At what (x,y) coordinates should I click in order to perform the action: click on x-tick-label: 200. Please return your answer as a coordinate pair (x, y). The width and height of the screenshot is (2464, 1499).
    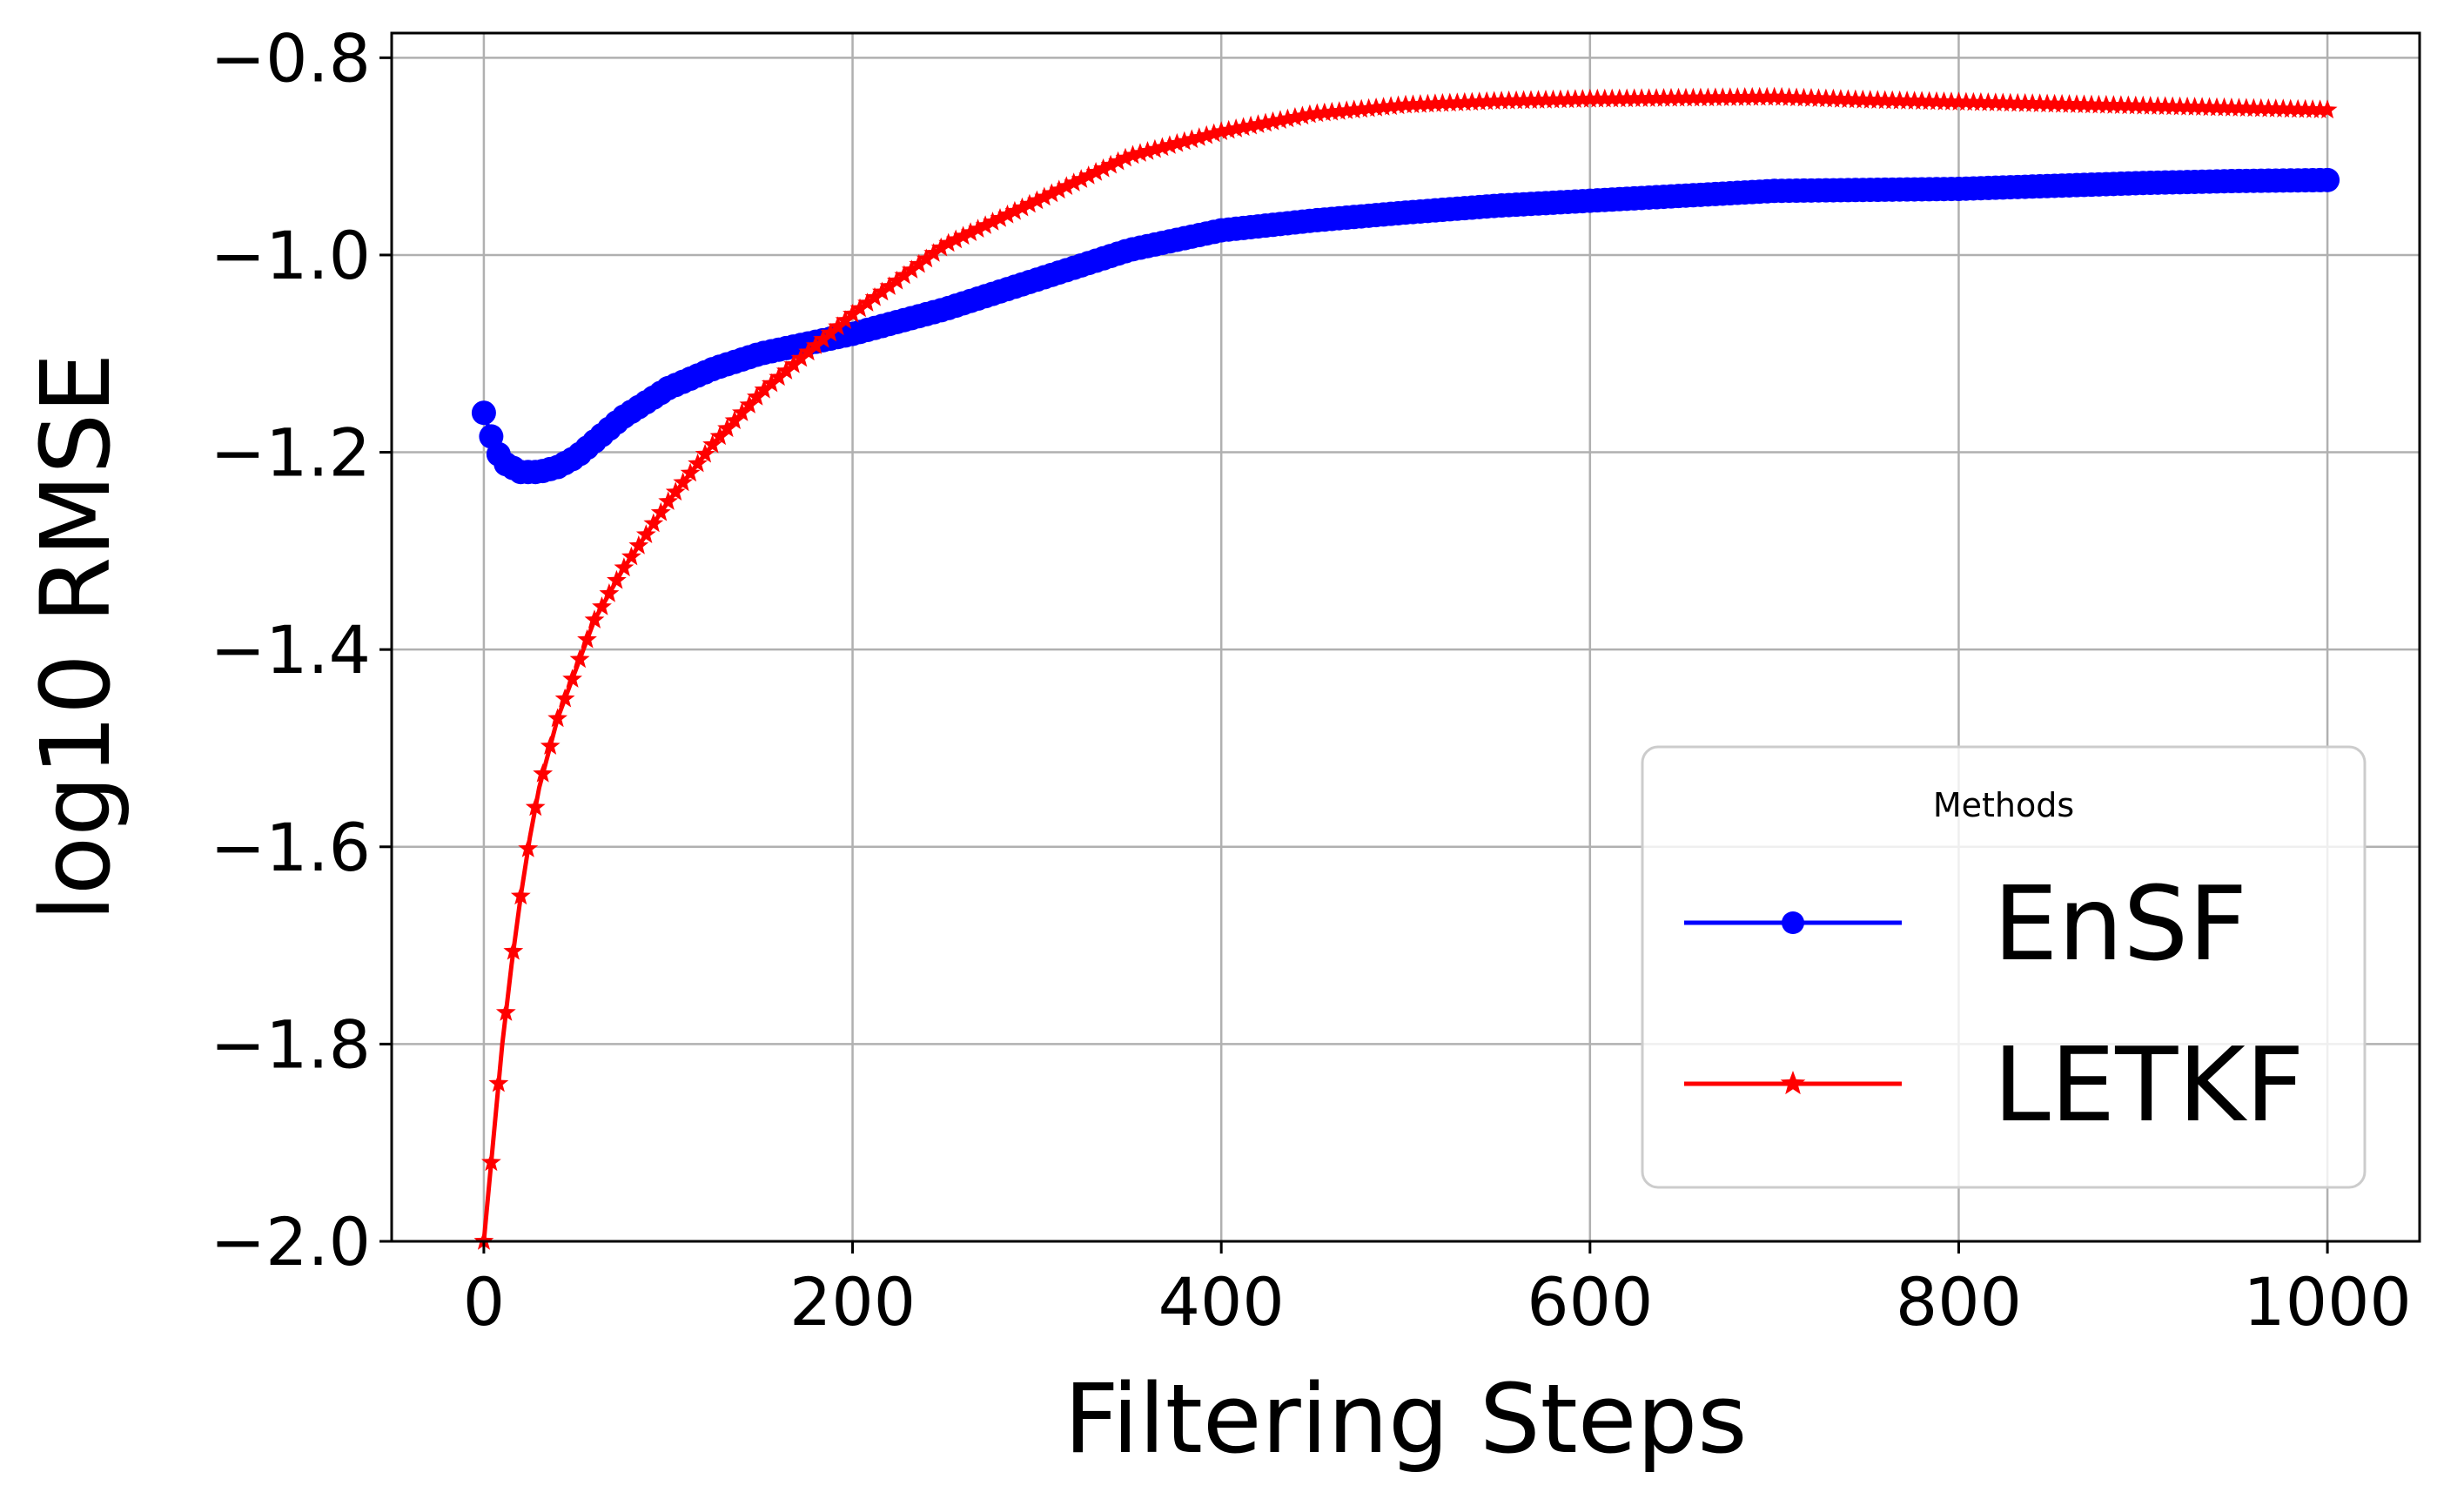
    Looking at the image, I should click on (852, 1302).